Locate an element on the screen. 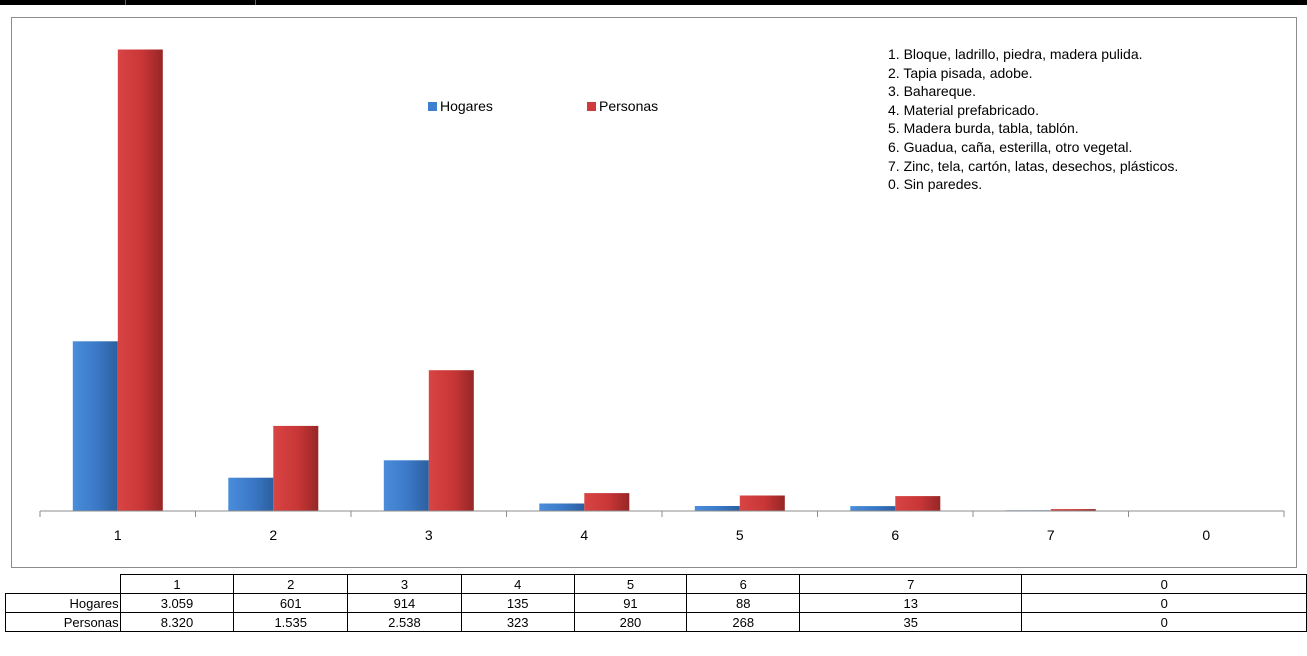  table-cell: 1.535 is located at coordinates (291, 622).